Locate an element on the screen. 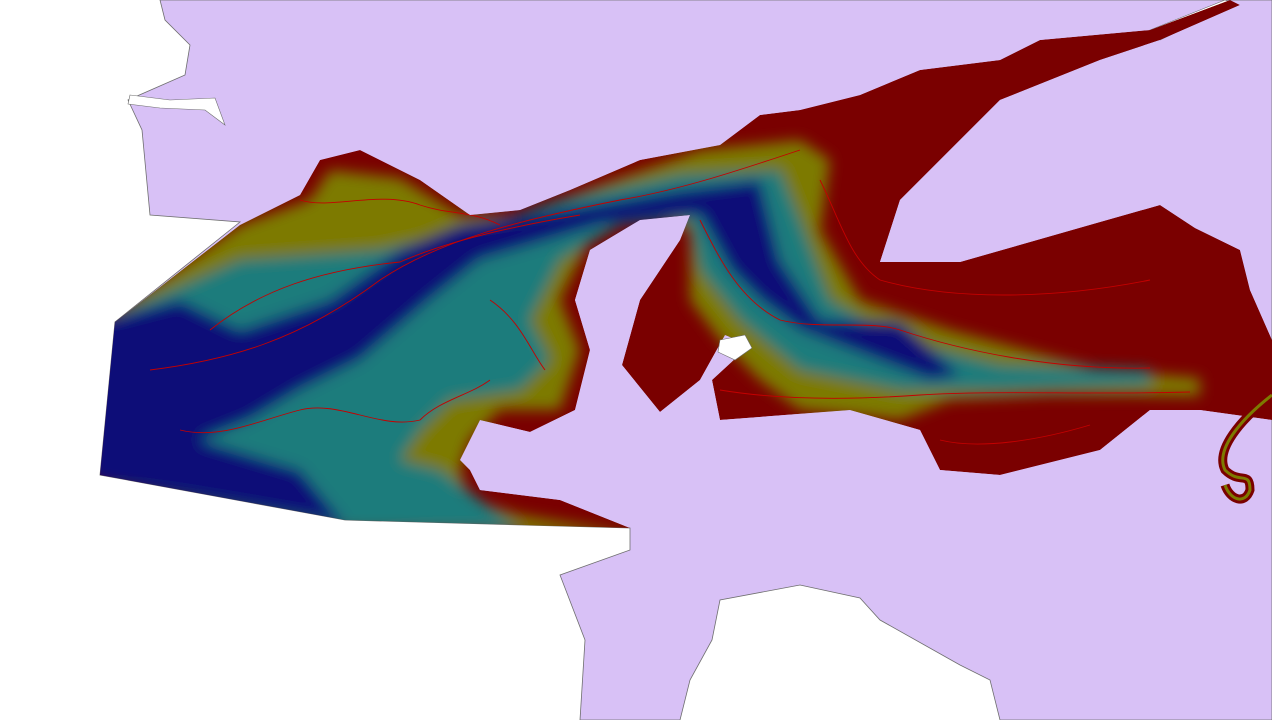 Image resolution: width=1272 pixels, height=720 pixels. river-inlet is located at coordinates (176, 110).